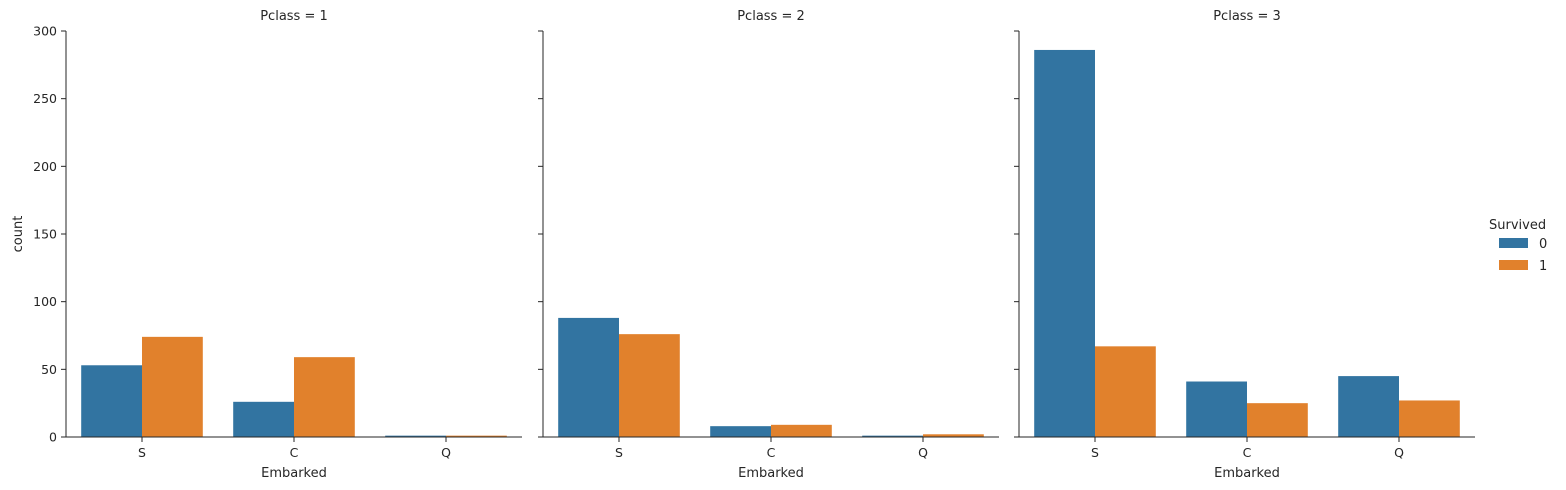  What do you see at coordinates (45, 301) in the screenshot?
I see `y-tick-label: 100` at bounding box center [45, 301].